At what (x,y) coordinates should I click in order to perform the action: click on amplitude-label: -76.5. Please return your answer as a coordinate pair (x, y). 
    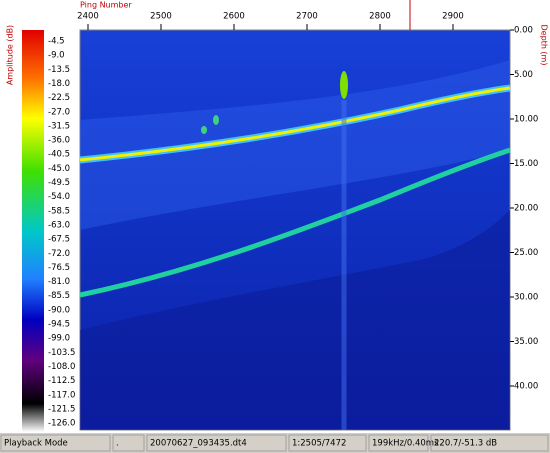
    Looking at the image, I should click on (59, 268).